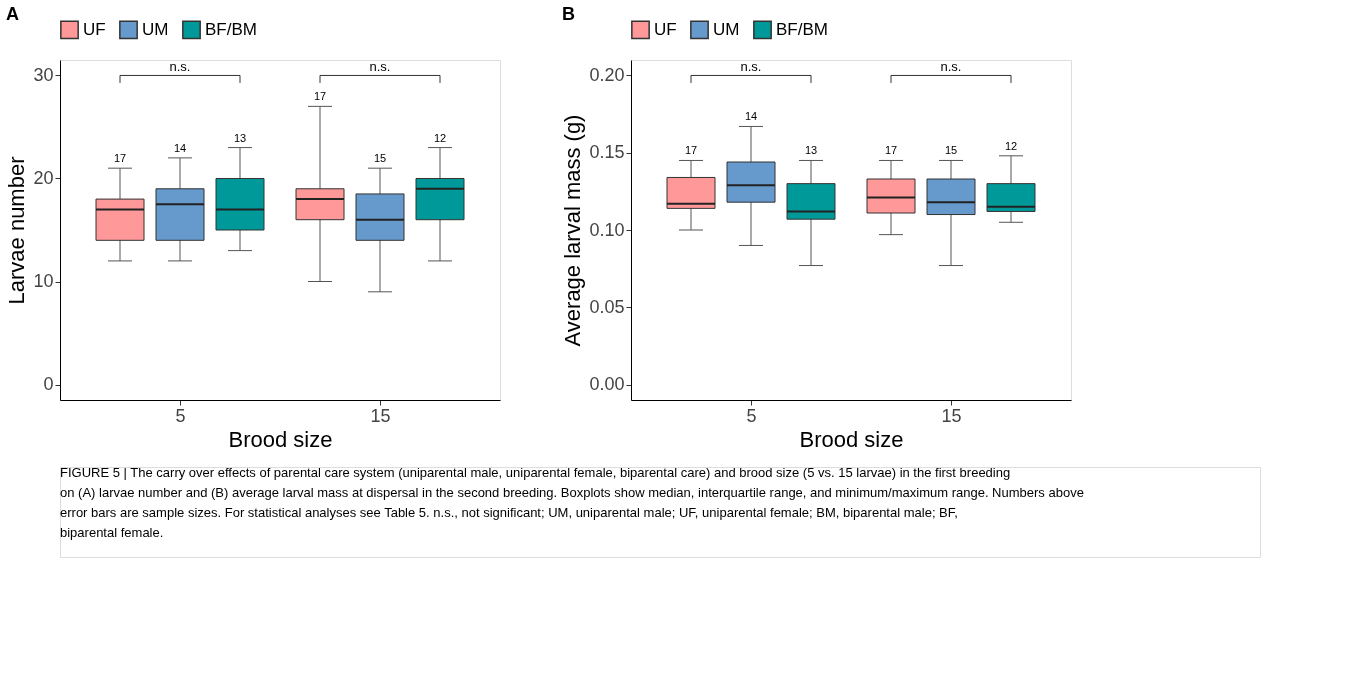  Describe the element at coordinates (43, 281) in the screenshot. I see `y-tick-label: 10` at that location.